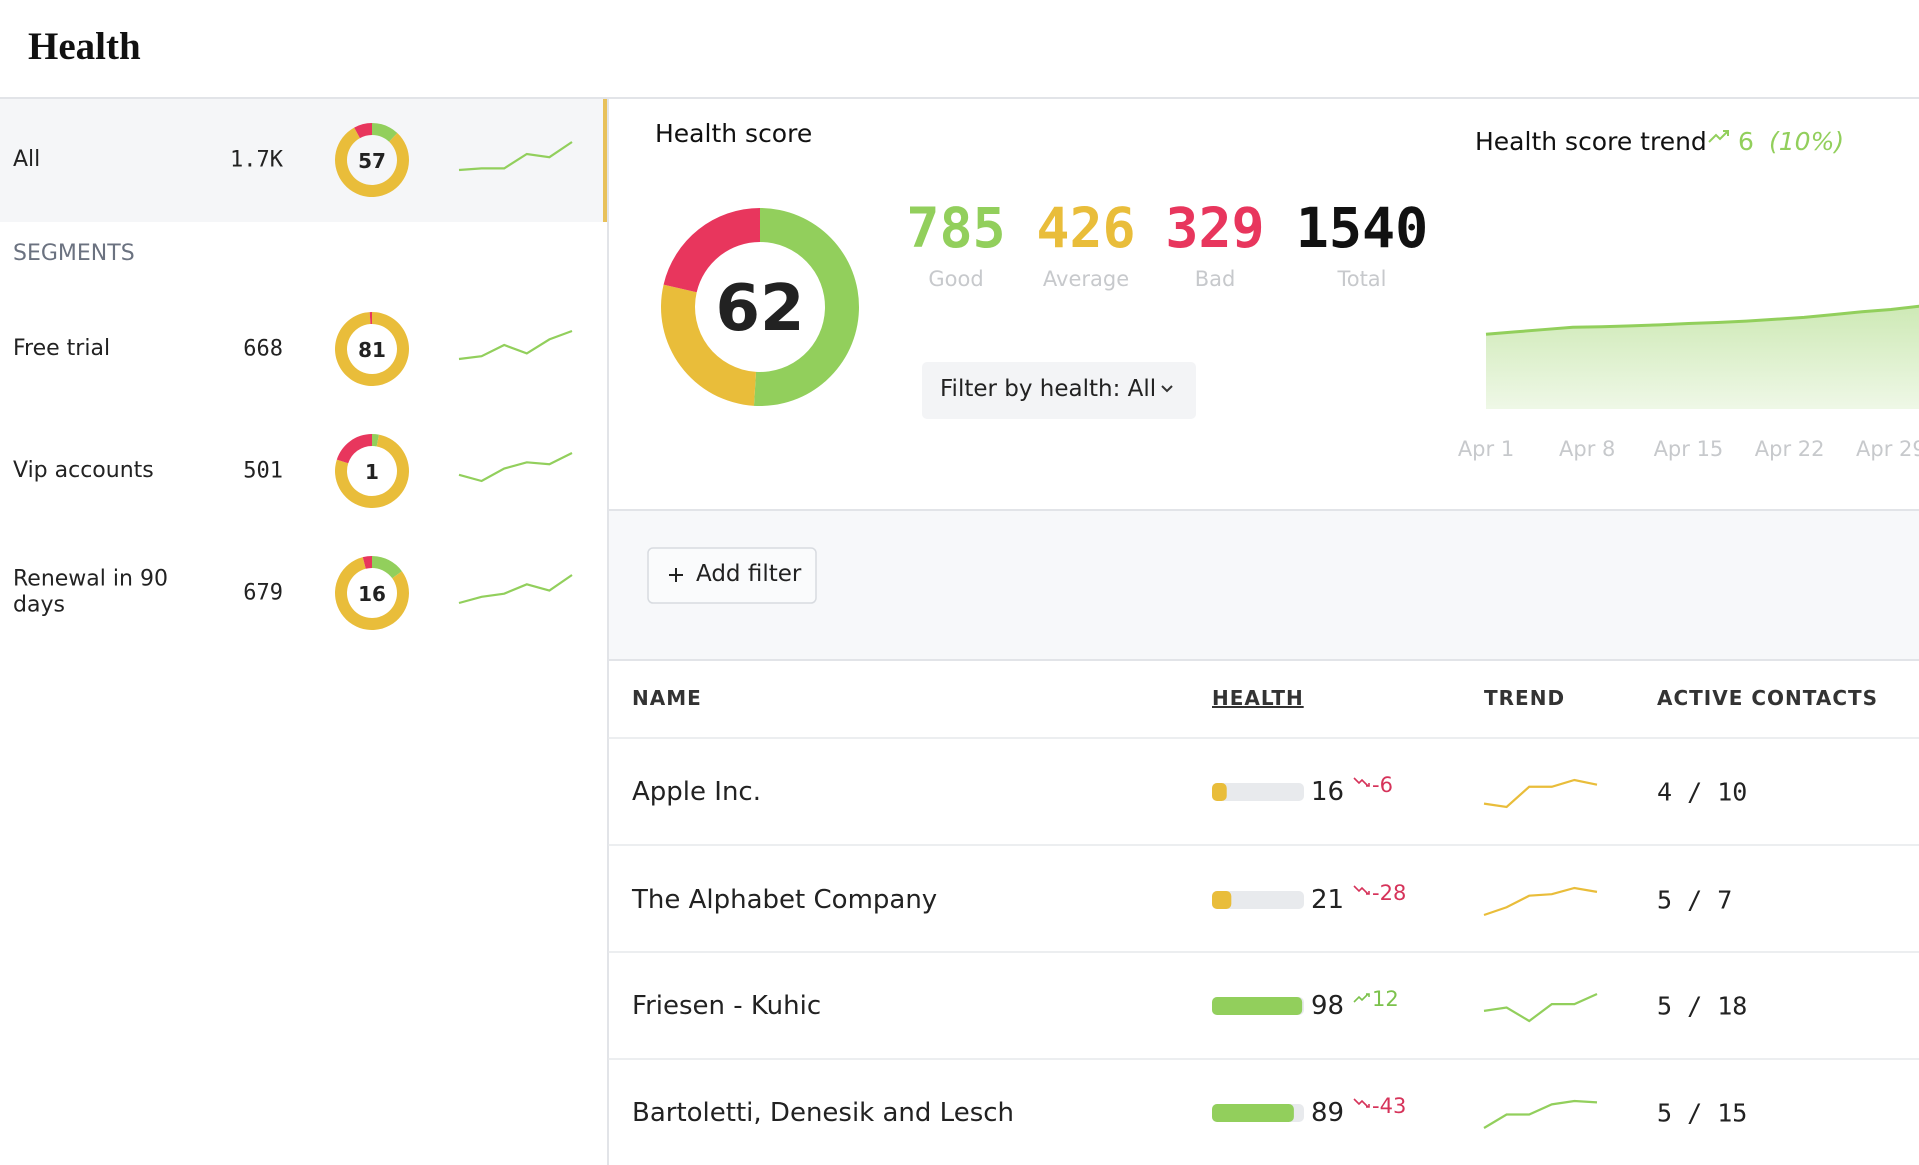  What do you see at coordinates (1382, 785) in the screenshot?
I see `health-delta: -6` at bounding box center [1382, 785].